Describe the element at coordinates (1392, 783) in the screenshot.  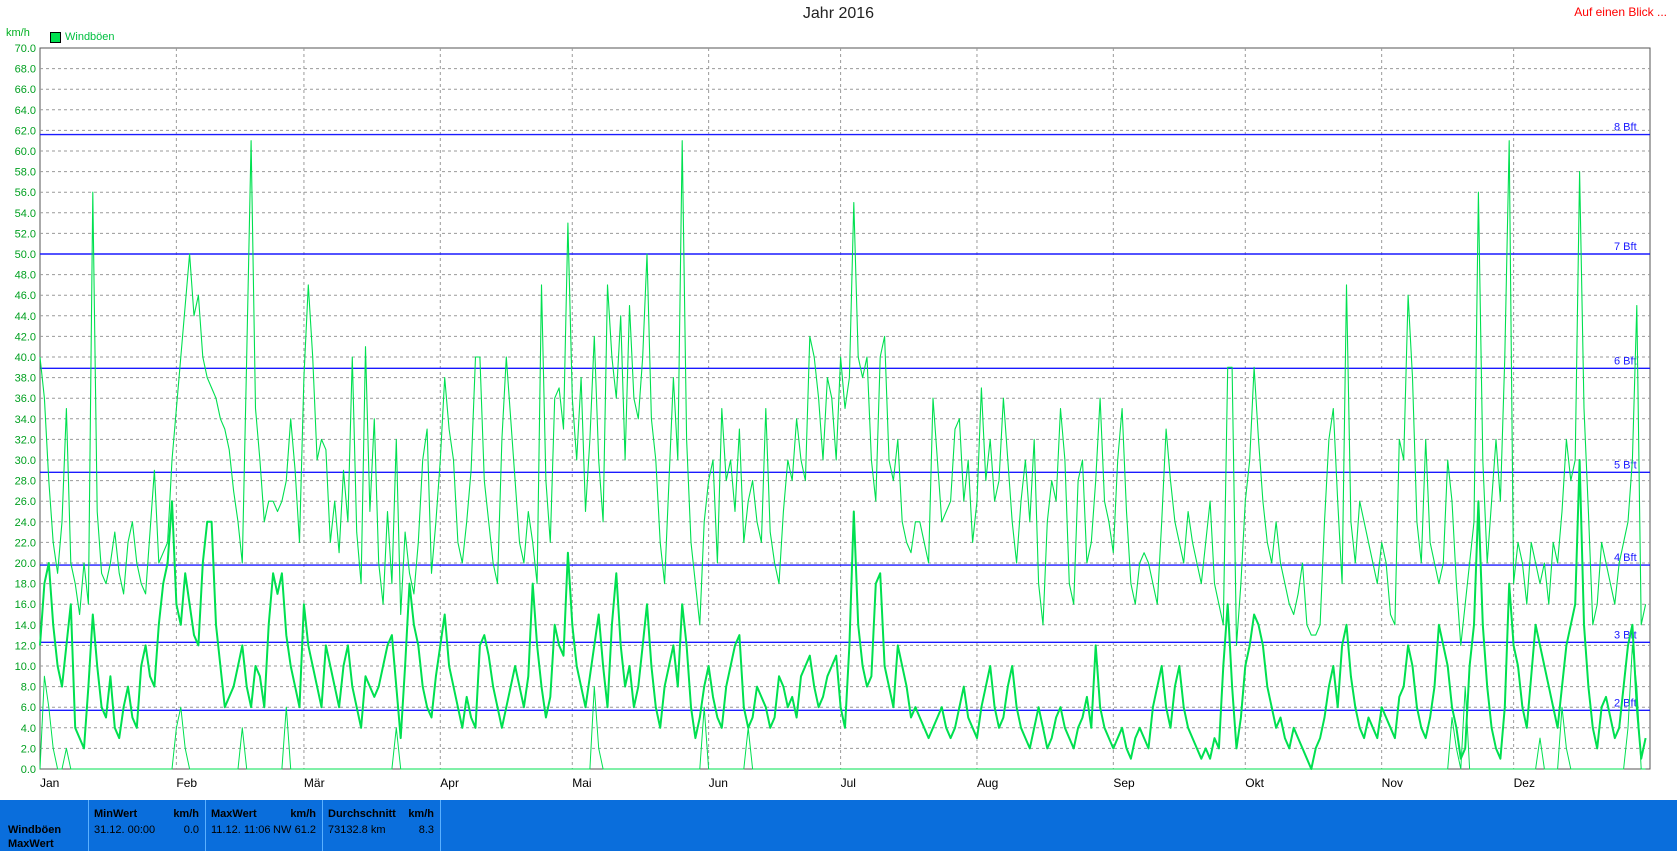
I see `x-tick-label: Nov` at that location.